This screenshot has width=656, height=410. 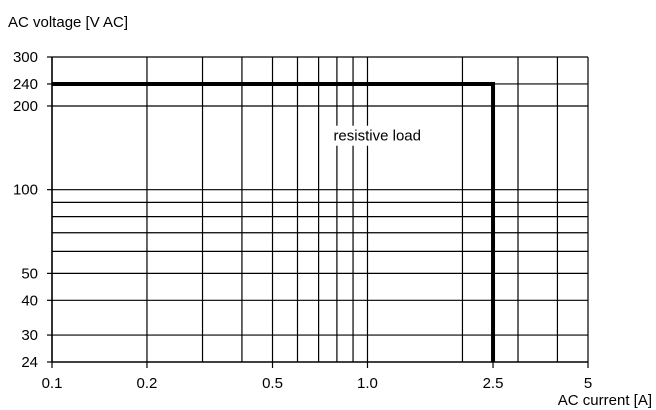 What do you see at coordinates (52, 383) in the screenshot?
I see `x-tick-label: 0.1` at bounding box center [52, 383].